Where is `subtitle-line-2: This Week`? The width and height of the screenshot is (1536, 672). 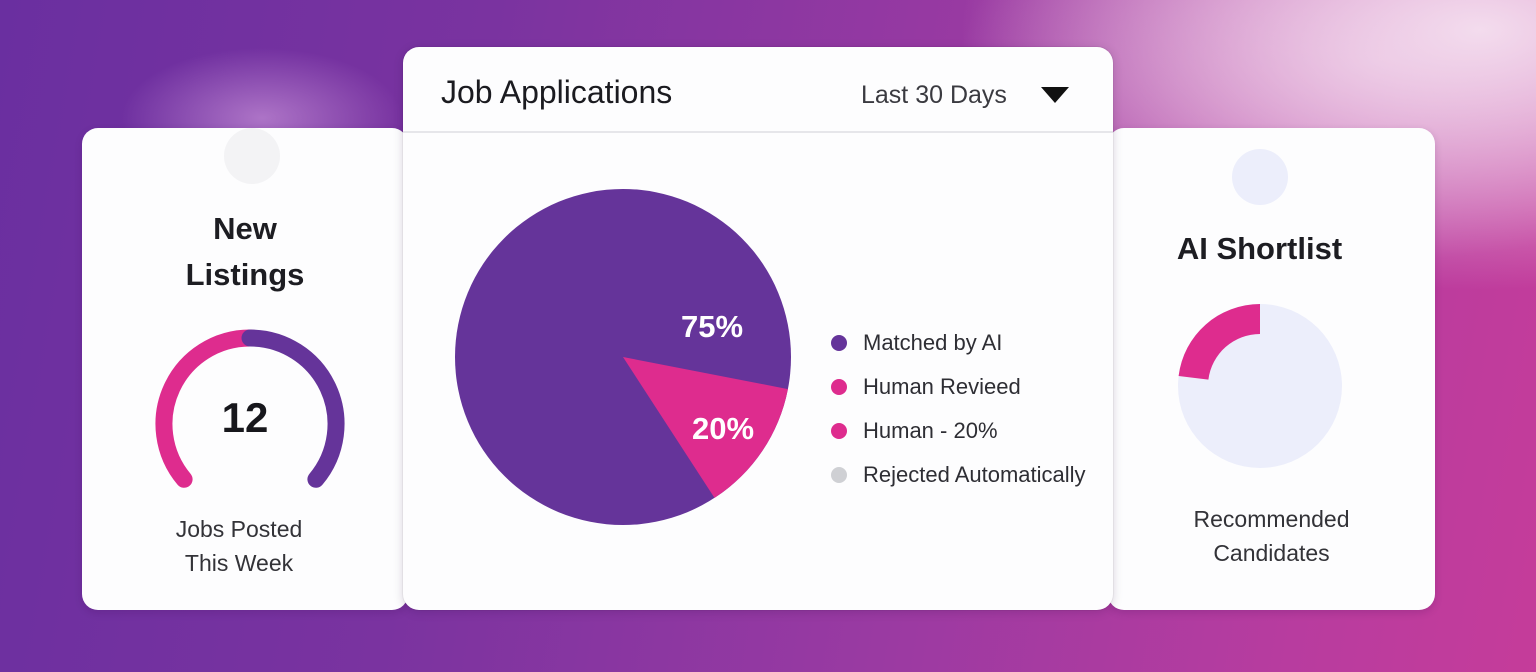
subtitle-line-2: This Week is located at coordinates (239, 563).